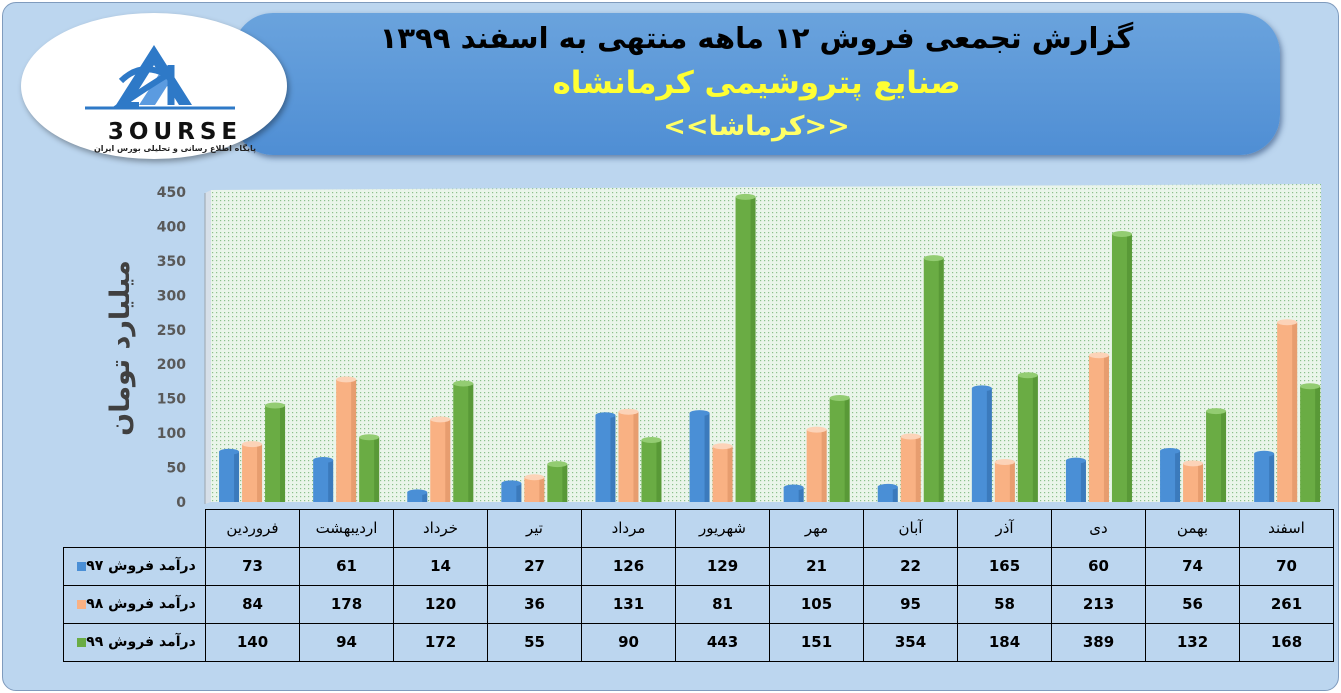  I want to click on table-value: 73, so click(252, 566).